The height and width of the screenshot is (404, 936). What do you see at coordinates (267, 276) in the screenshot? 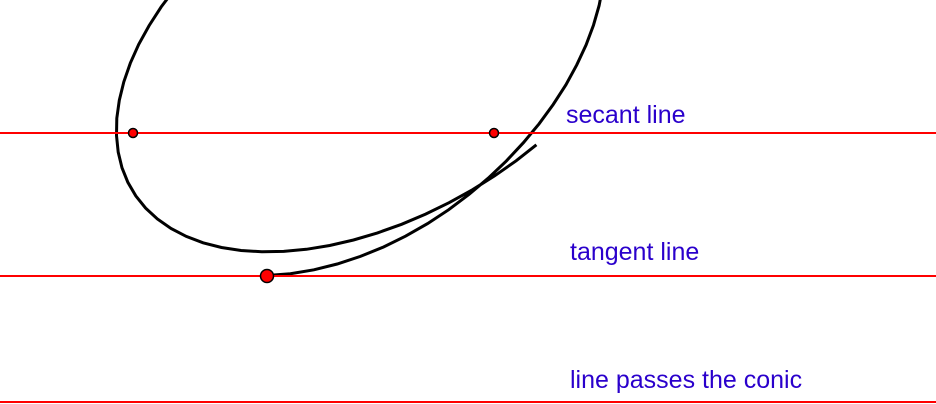
I see `tangent-point` at bounding box center [267, 276].